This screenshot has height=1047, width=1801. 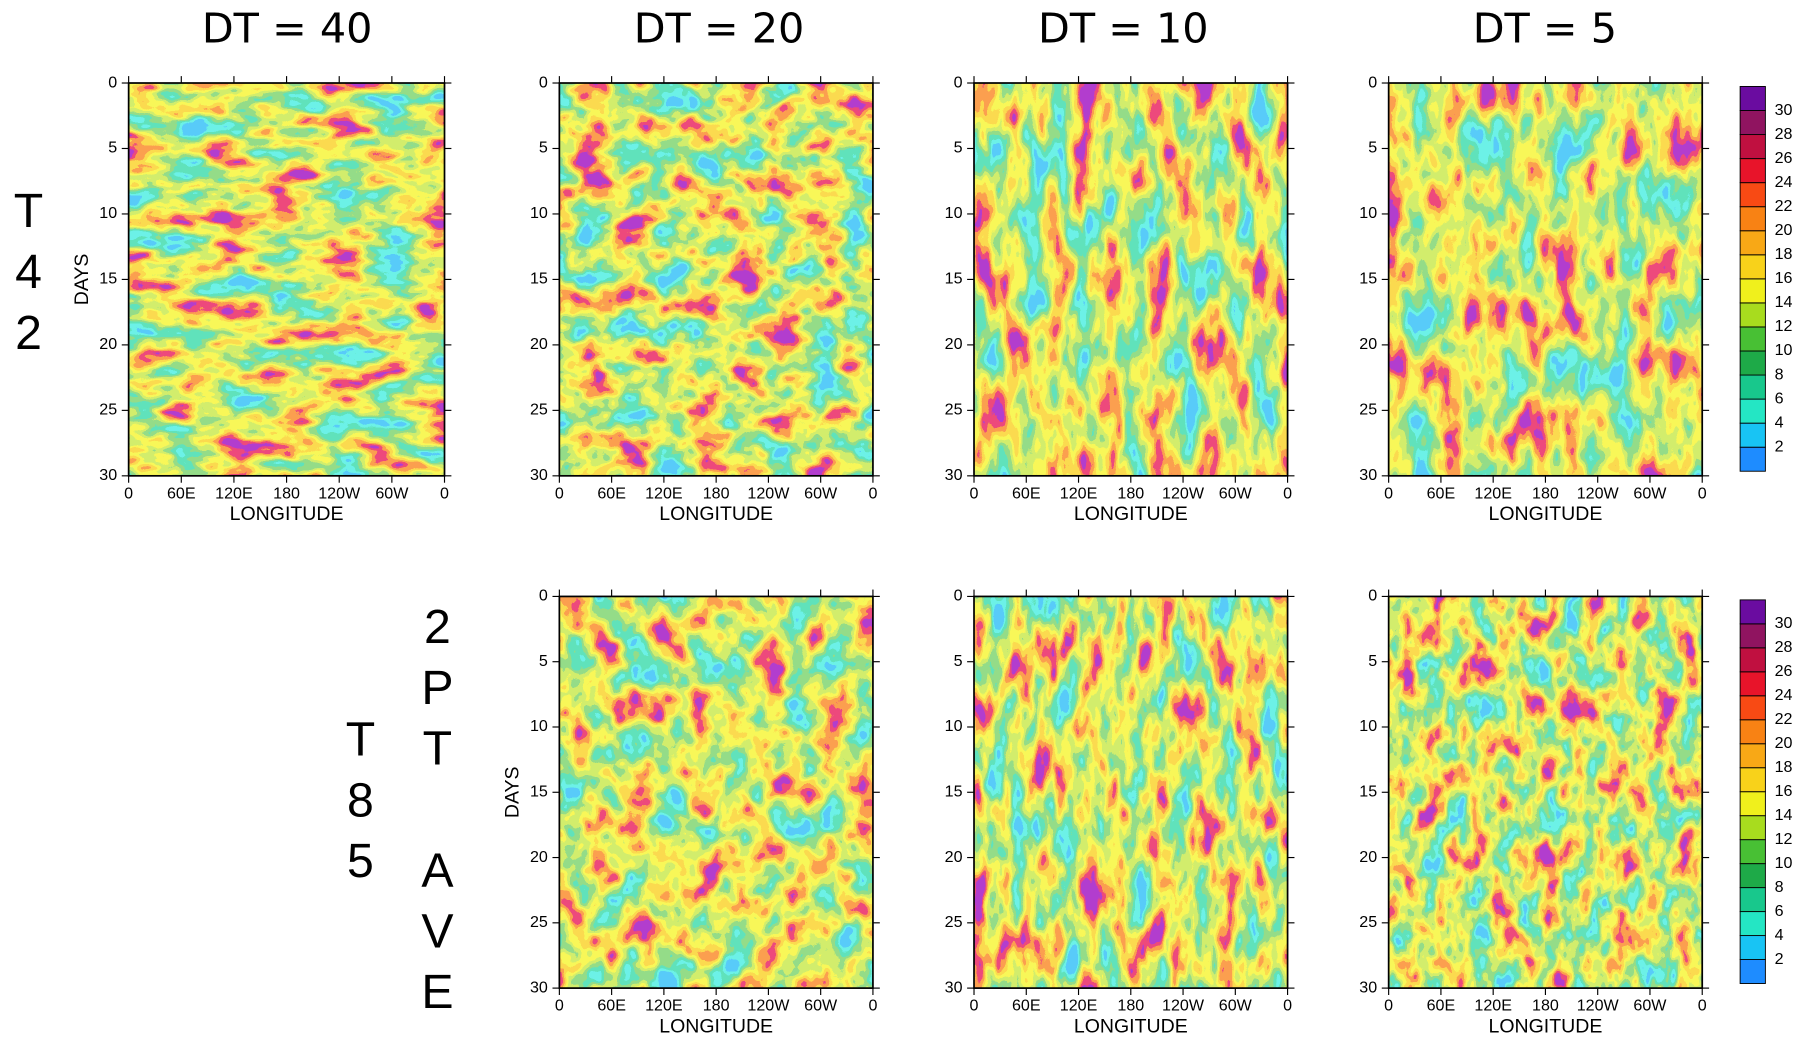 I want to click on colorbar-label: 10, so click(x=1784, y=350).